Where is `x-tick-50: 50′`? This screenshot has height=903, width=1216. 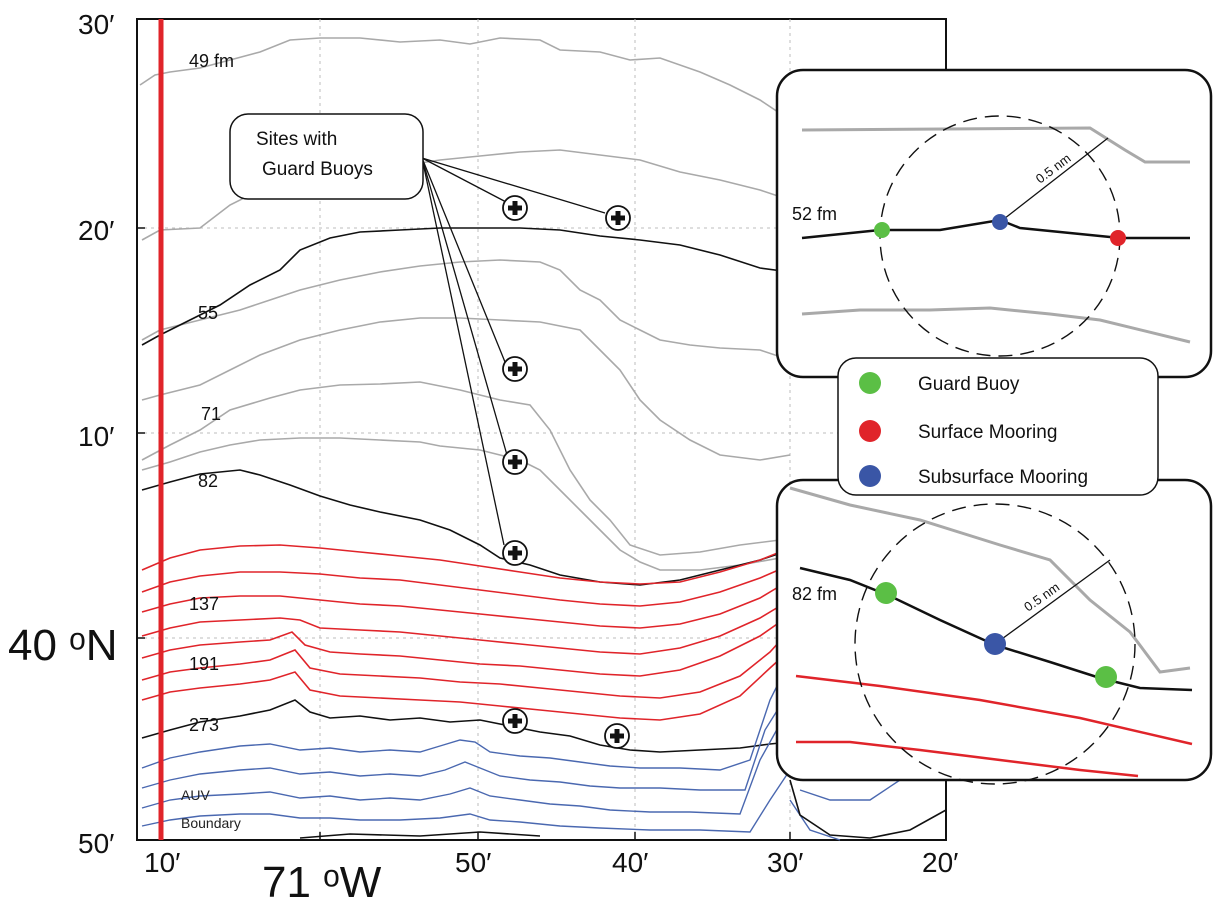 x-tick-50: 50′ is located at coordinates (473, 862).